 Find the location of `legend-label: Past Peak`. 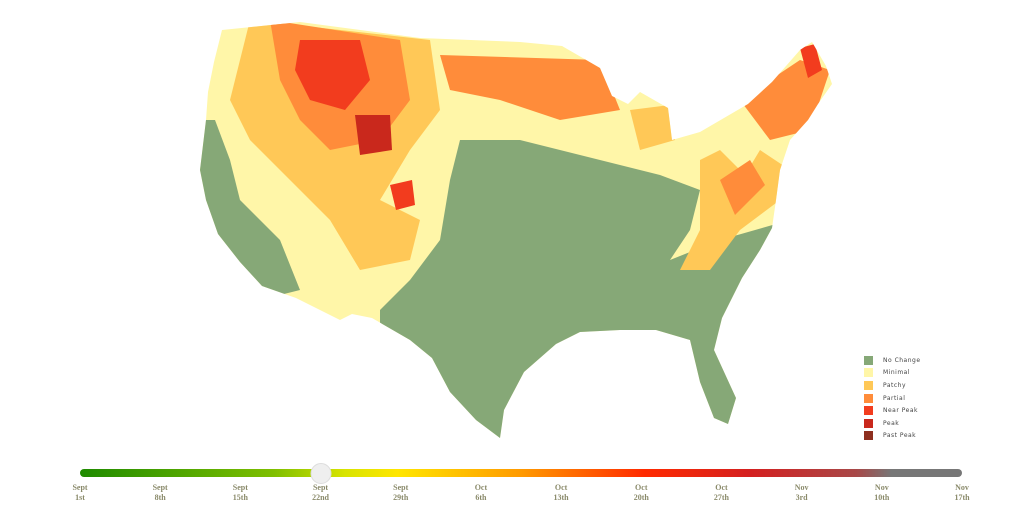

legend-label: Past Peak is located at coordinates (900, 436).